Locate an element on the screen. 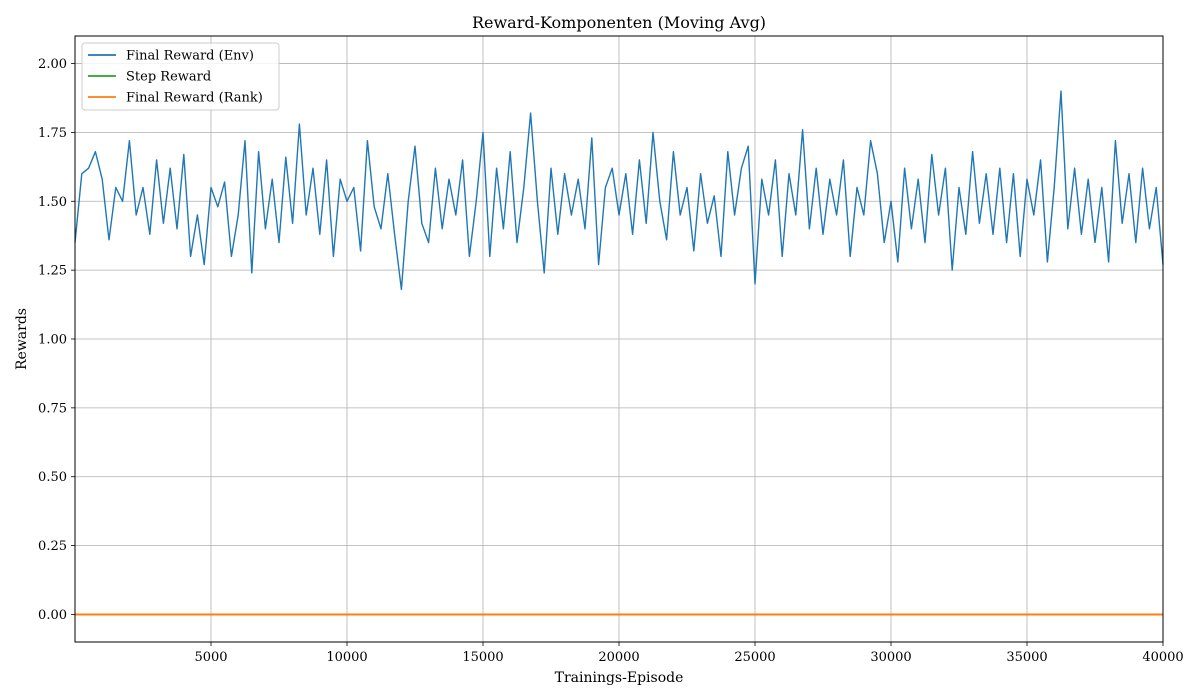 The width and height of the screenshot is (1200, 700). x-axis-label: Trainings-Episode is located at coordinates (619, 678).